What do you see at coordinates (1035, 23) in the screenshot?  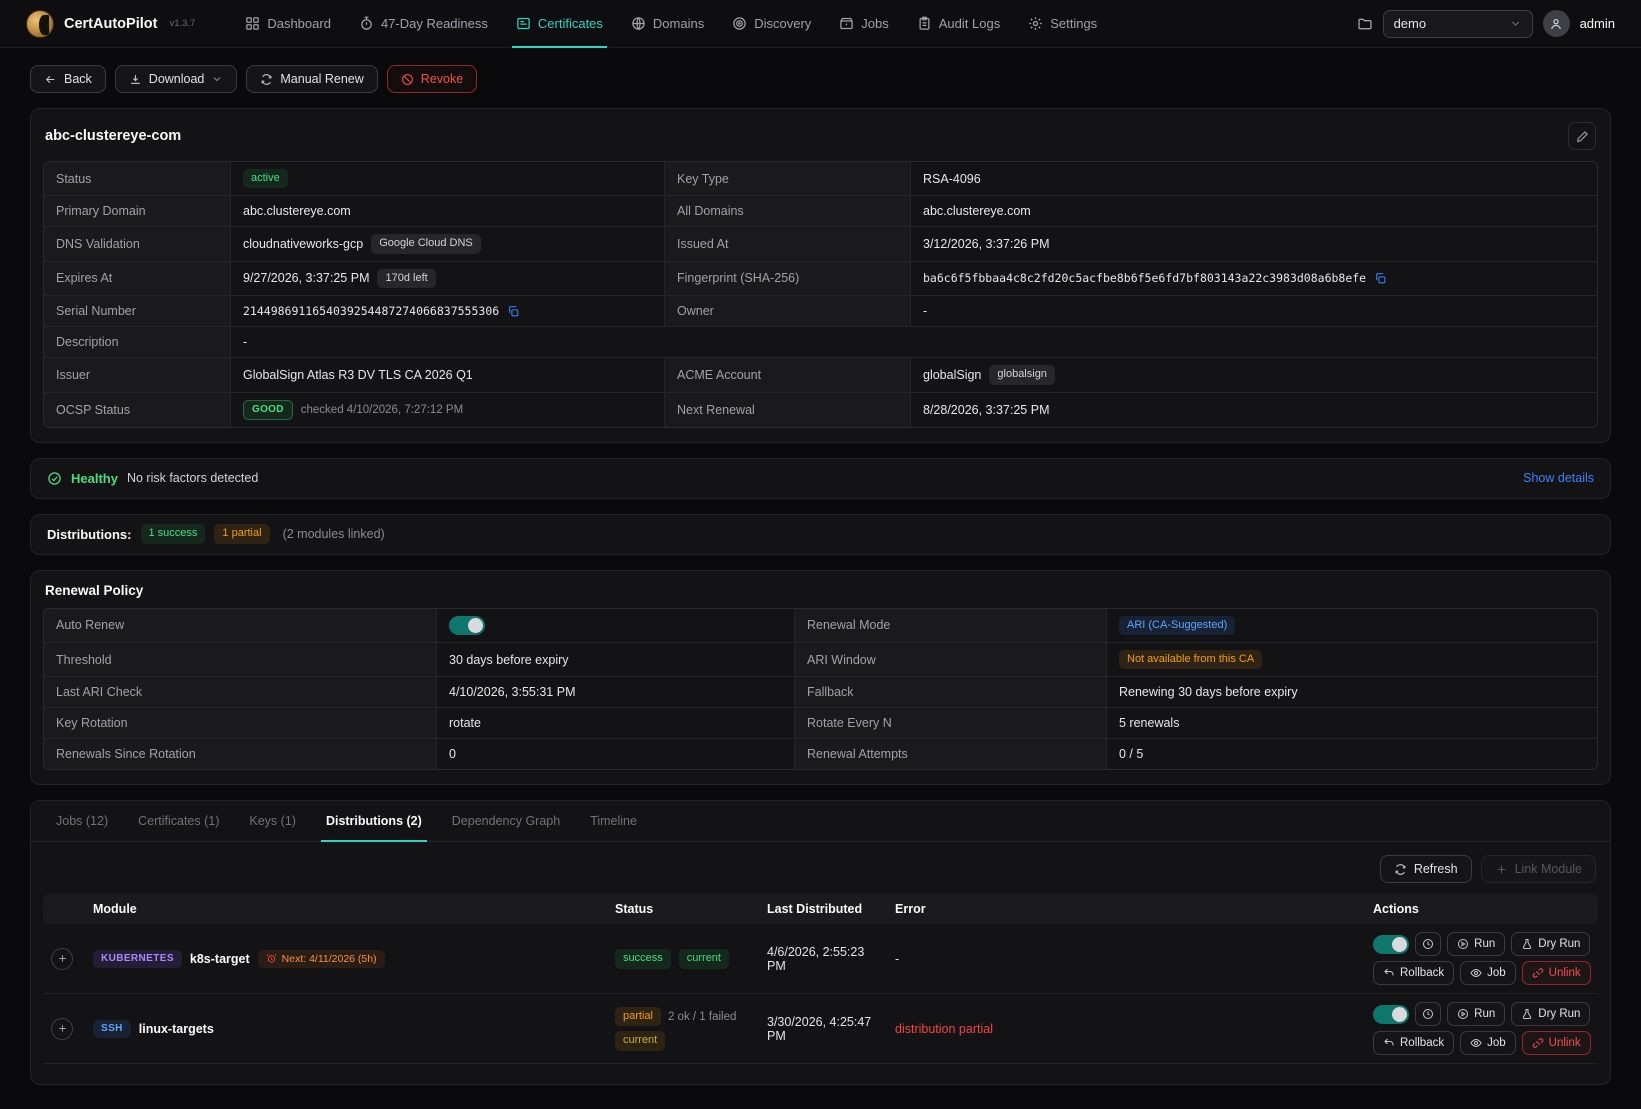 I see `gear-icon` at bounding box center [1035, 23].